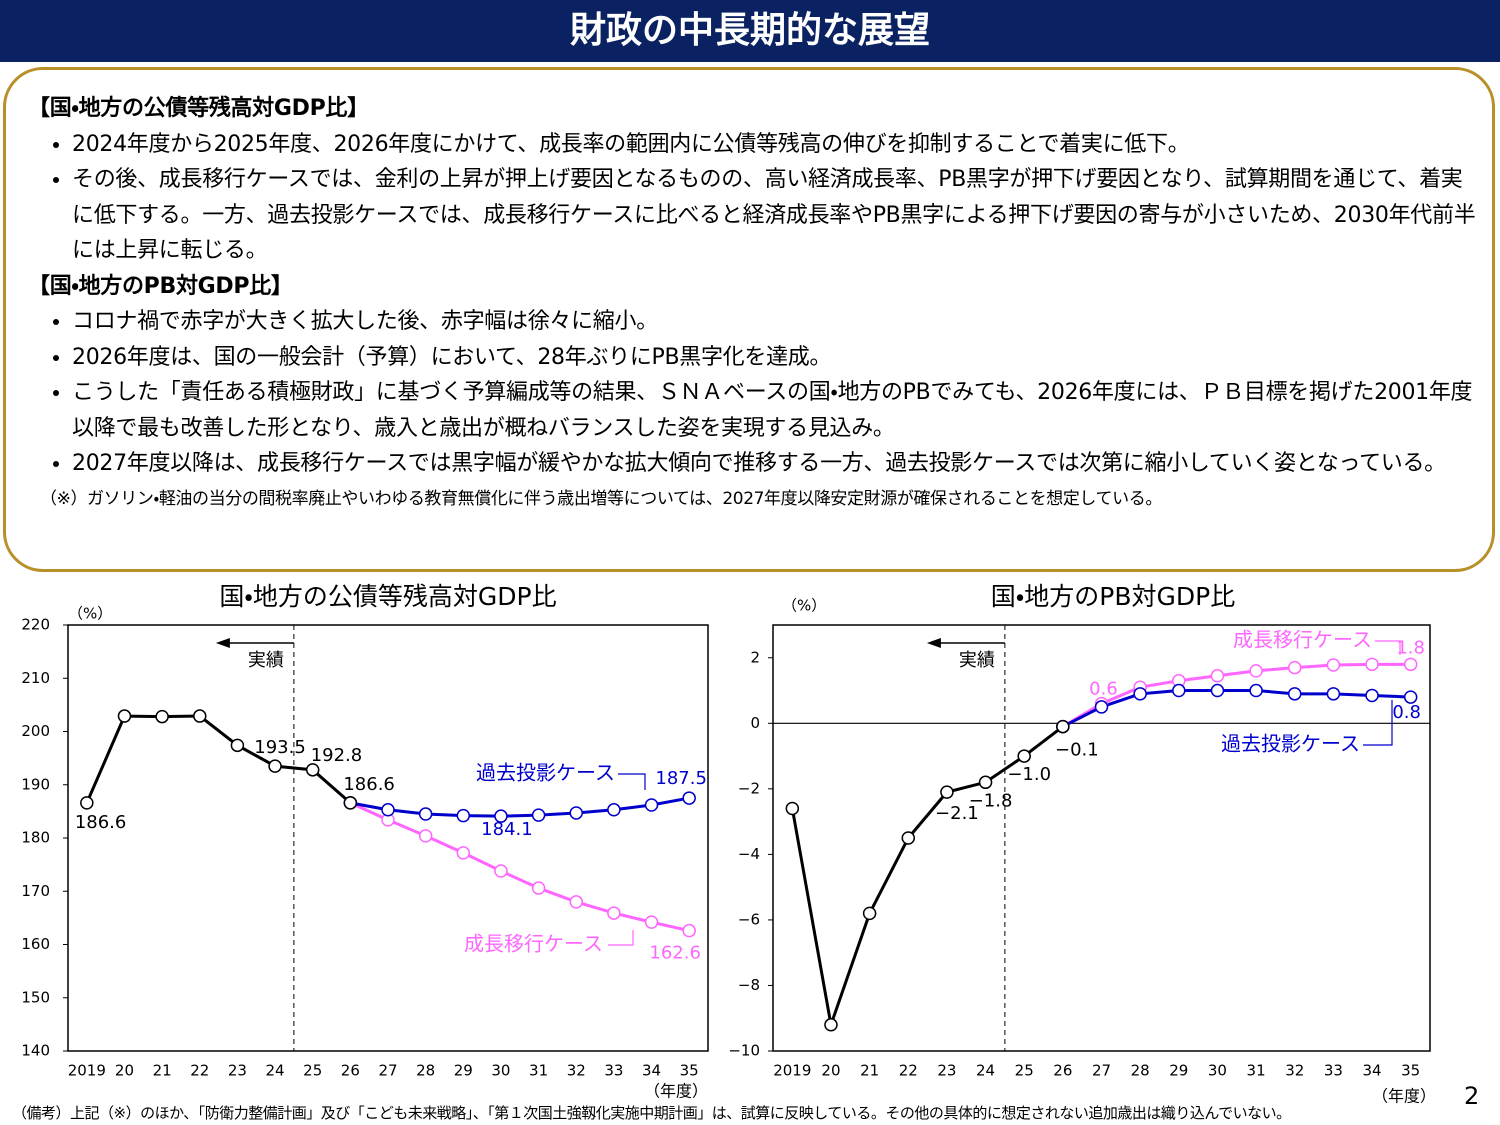 Image resolution: width=1500 pixels, height=1125 pixels. Describe the element at coordinates (749, 985) in the screenshot. I see `y-tick-label: −8` at that location.